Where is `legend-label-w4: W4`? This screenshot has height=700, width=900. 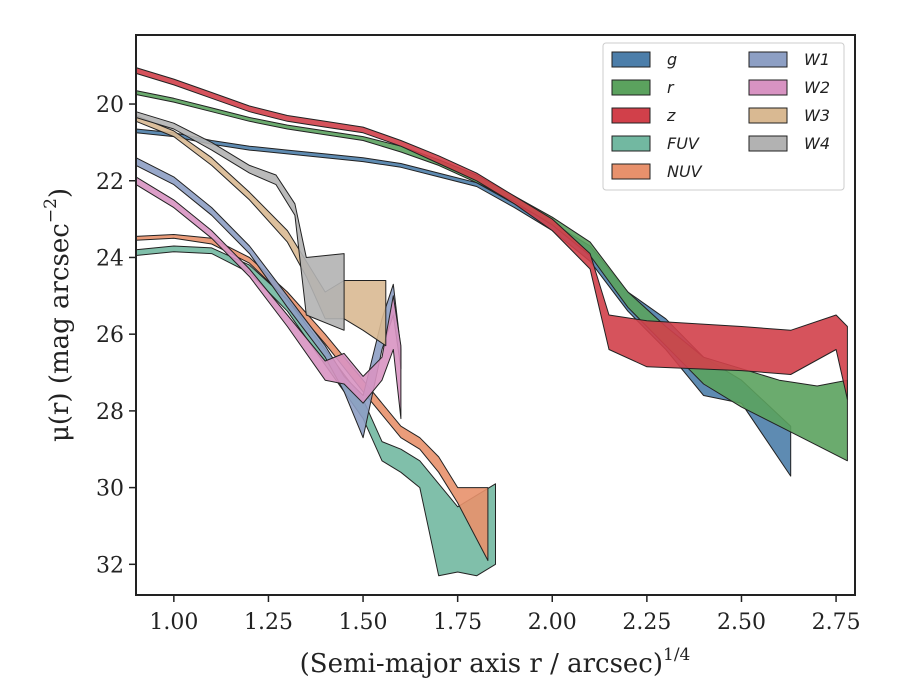 legend-label-w4: W4 is located at coordinates (817, 143).